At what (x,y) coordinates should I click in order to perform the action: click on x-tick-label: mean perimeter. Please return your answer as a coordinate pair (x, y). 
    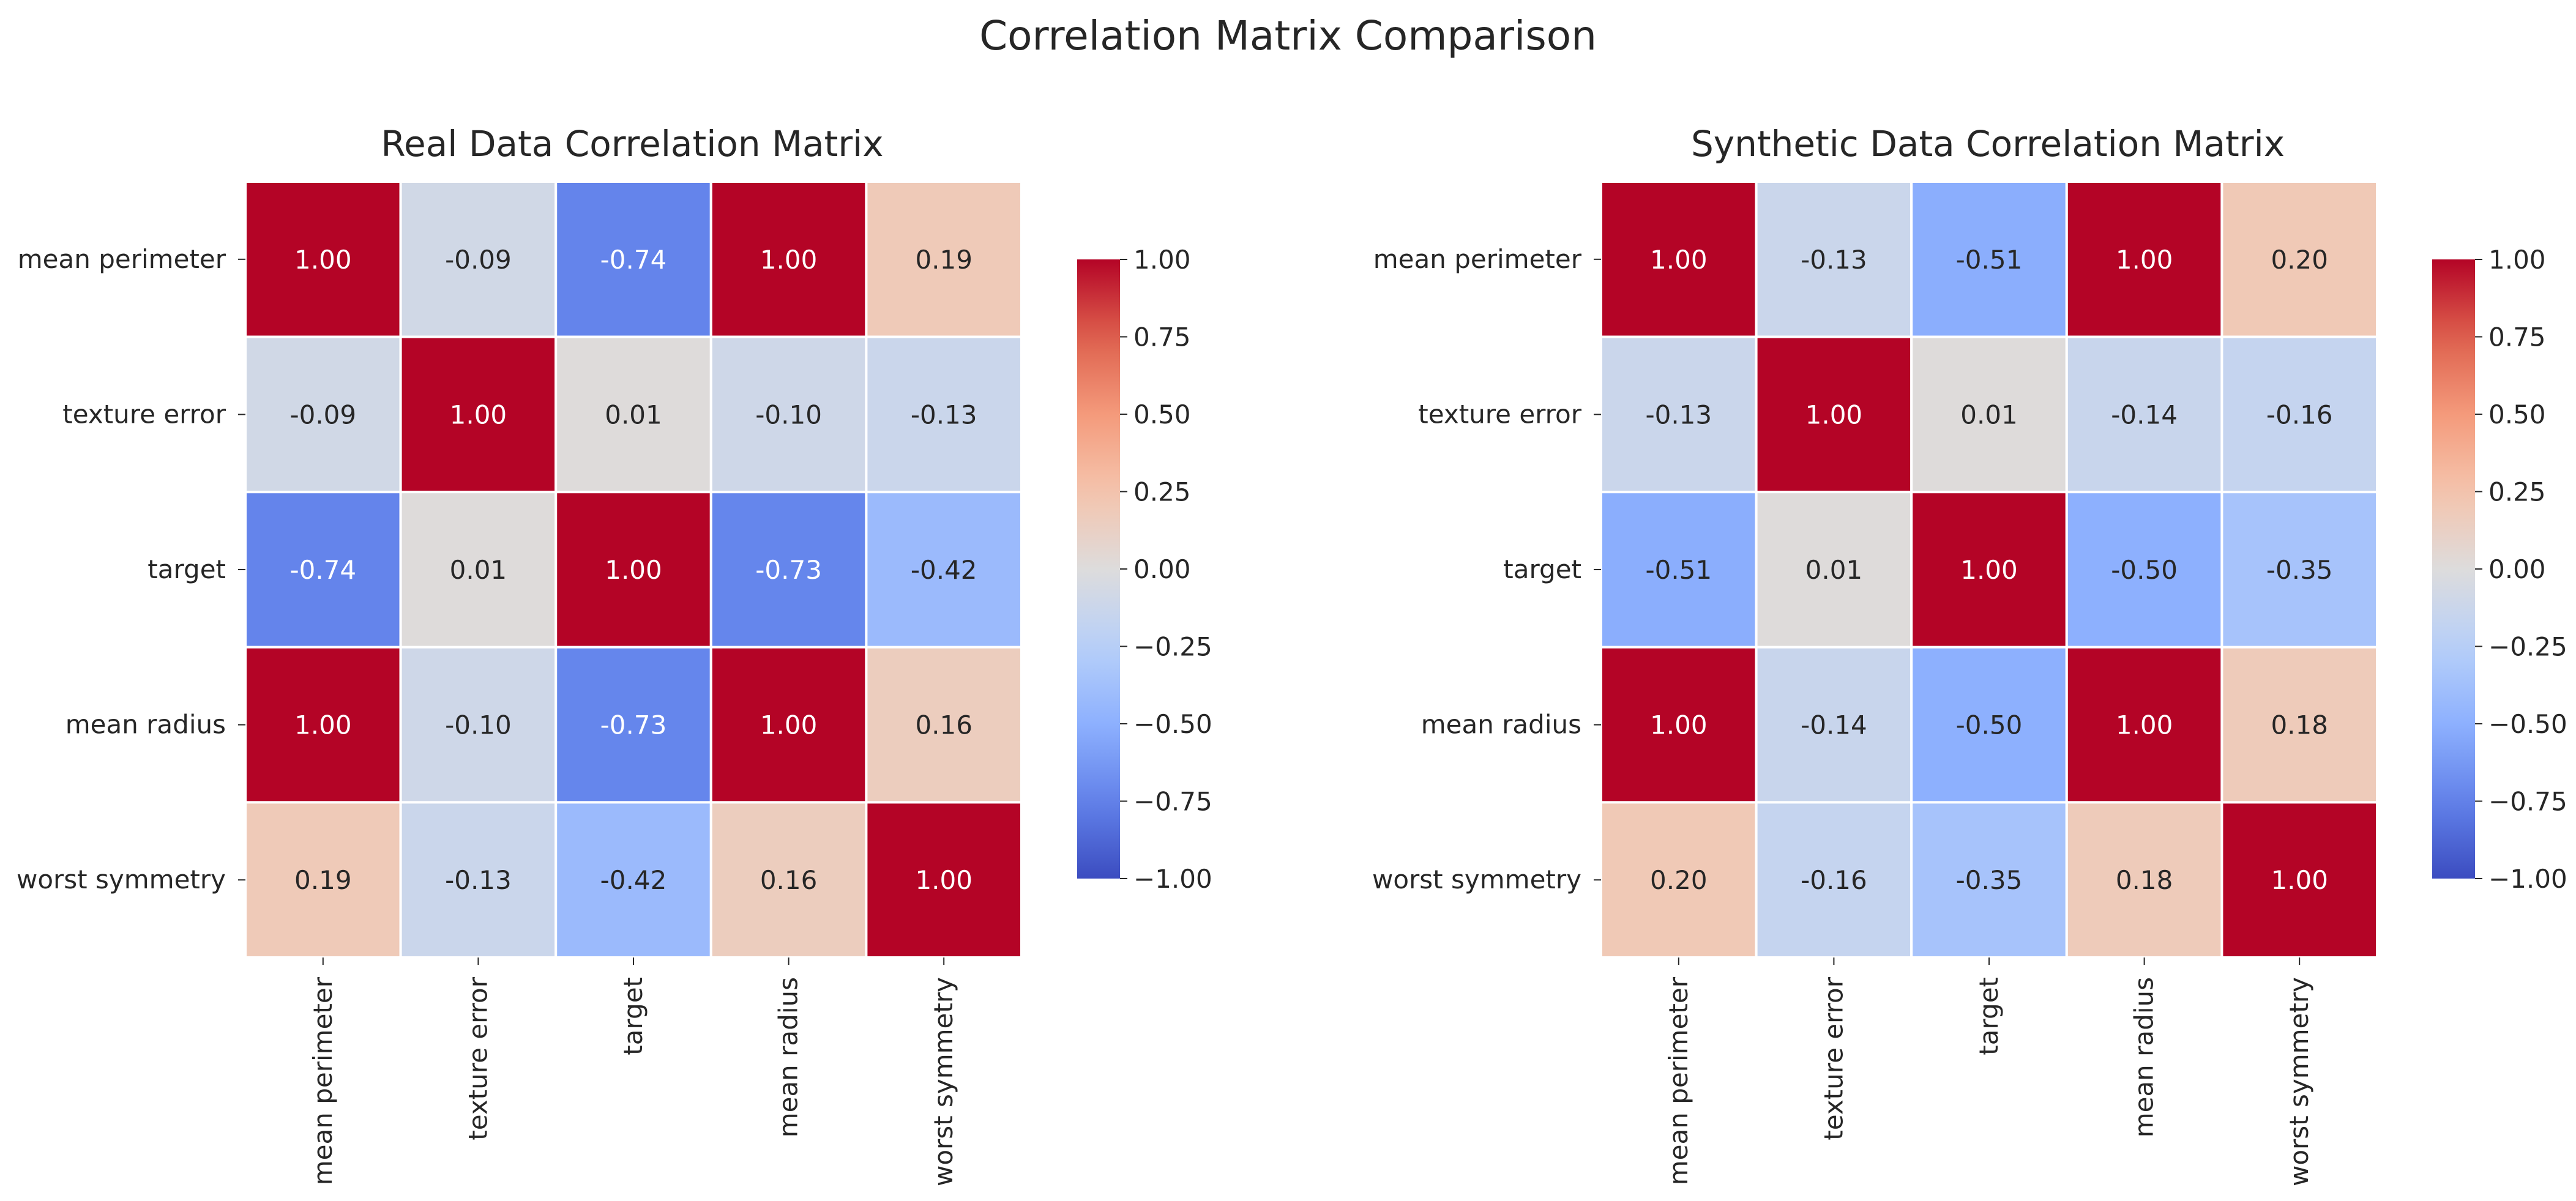
    Looking at the image, I should click on (1678, 1080).